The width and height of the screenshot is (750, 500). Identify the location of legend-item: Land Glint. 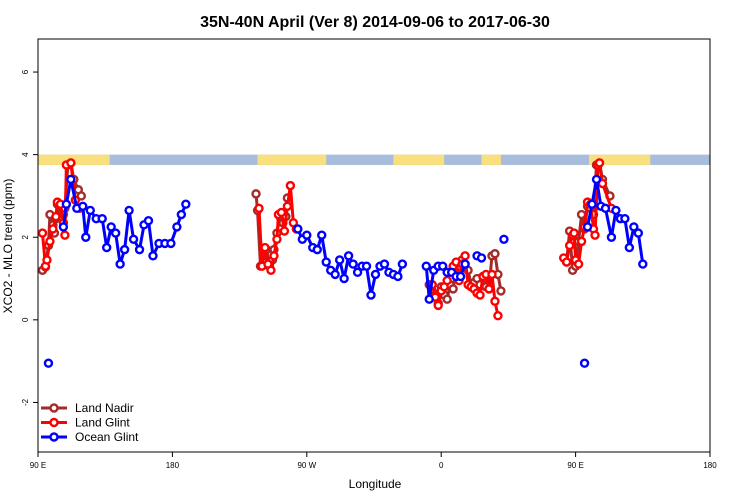
(85, 423).